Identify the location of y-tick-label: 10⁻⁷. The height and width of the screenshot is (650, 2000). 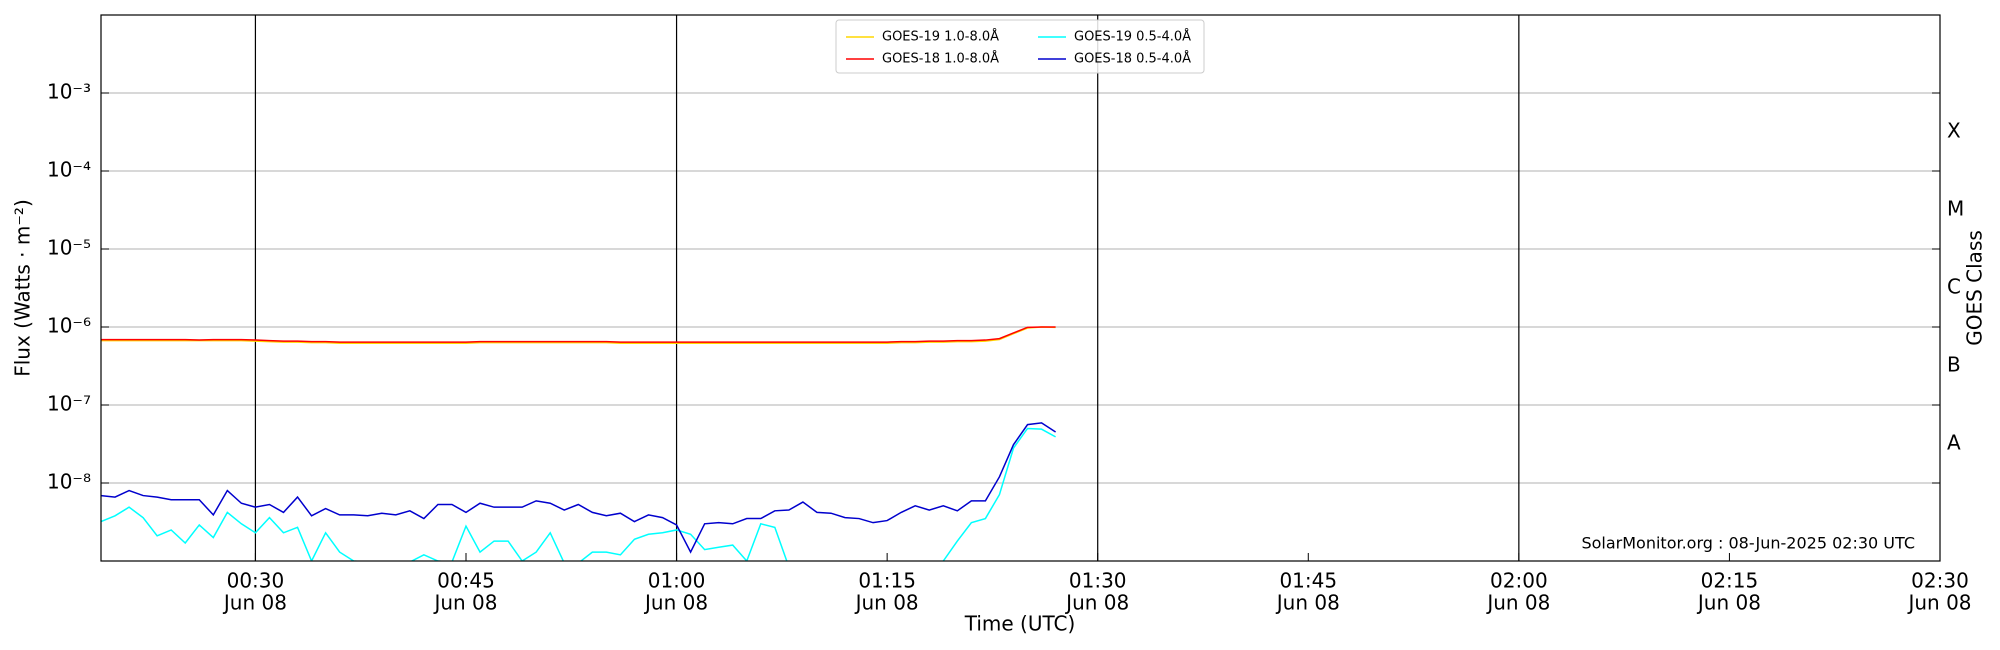
(69, 404).